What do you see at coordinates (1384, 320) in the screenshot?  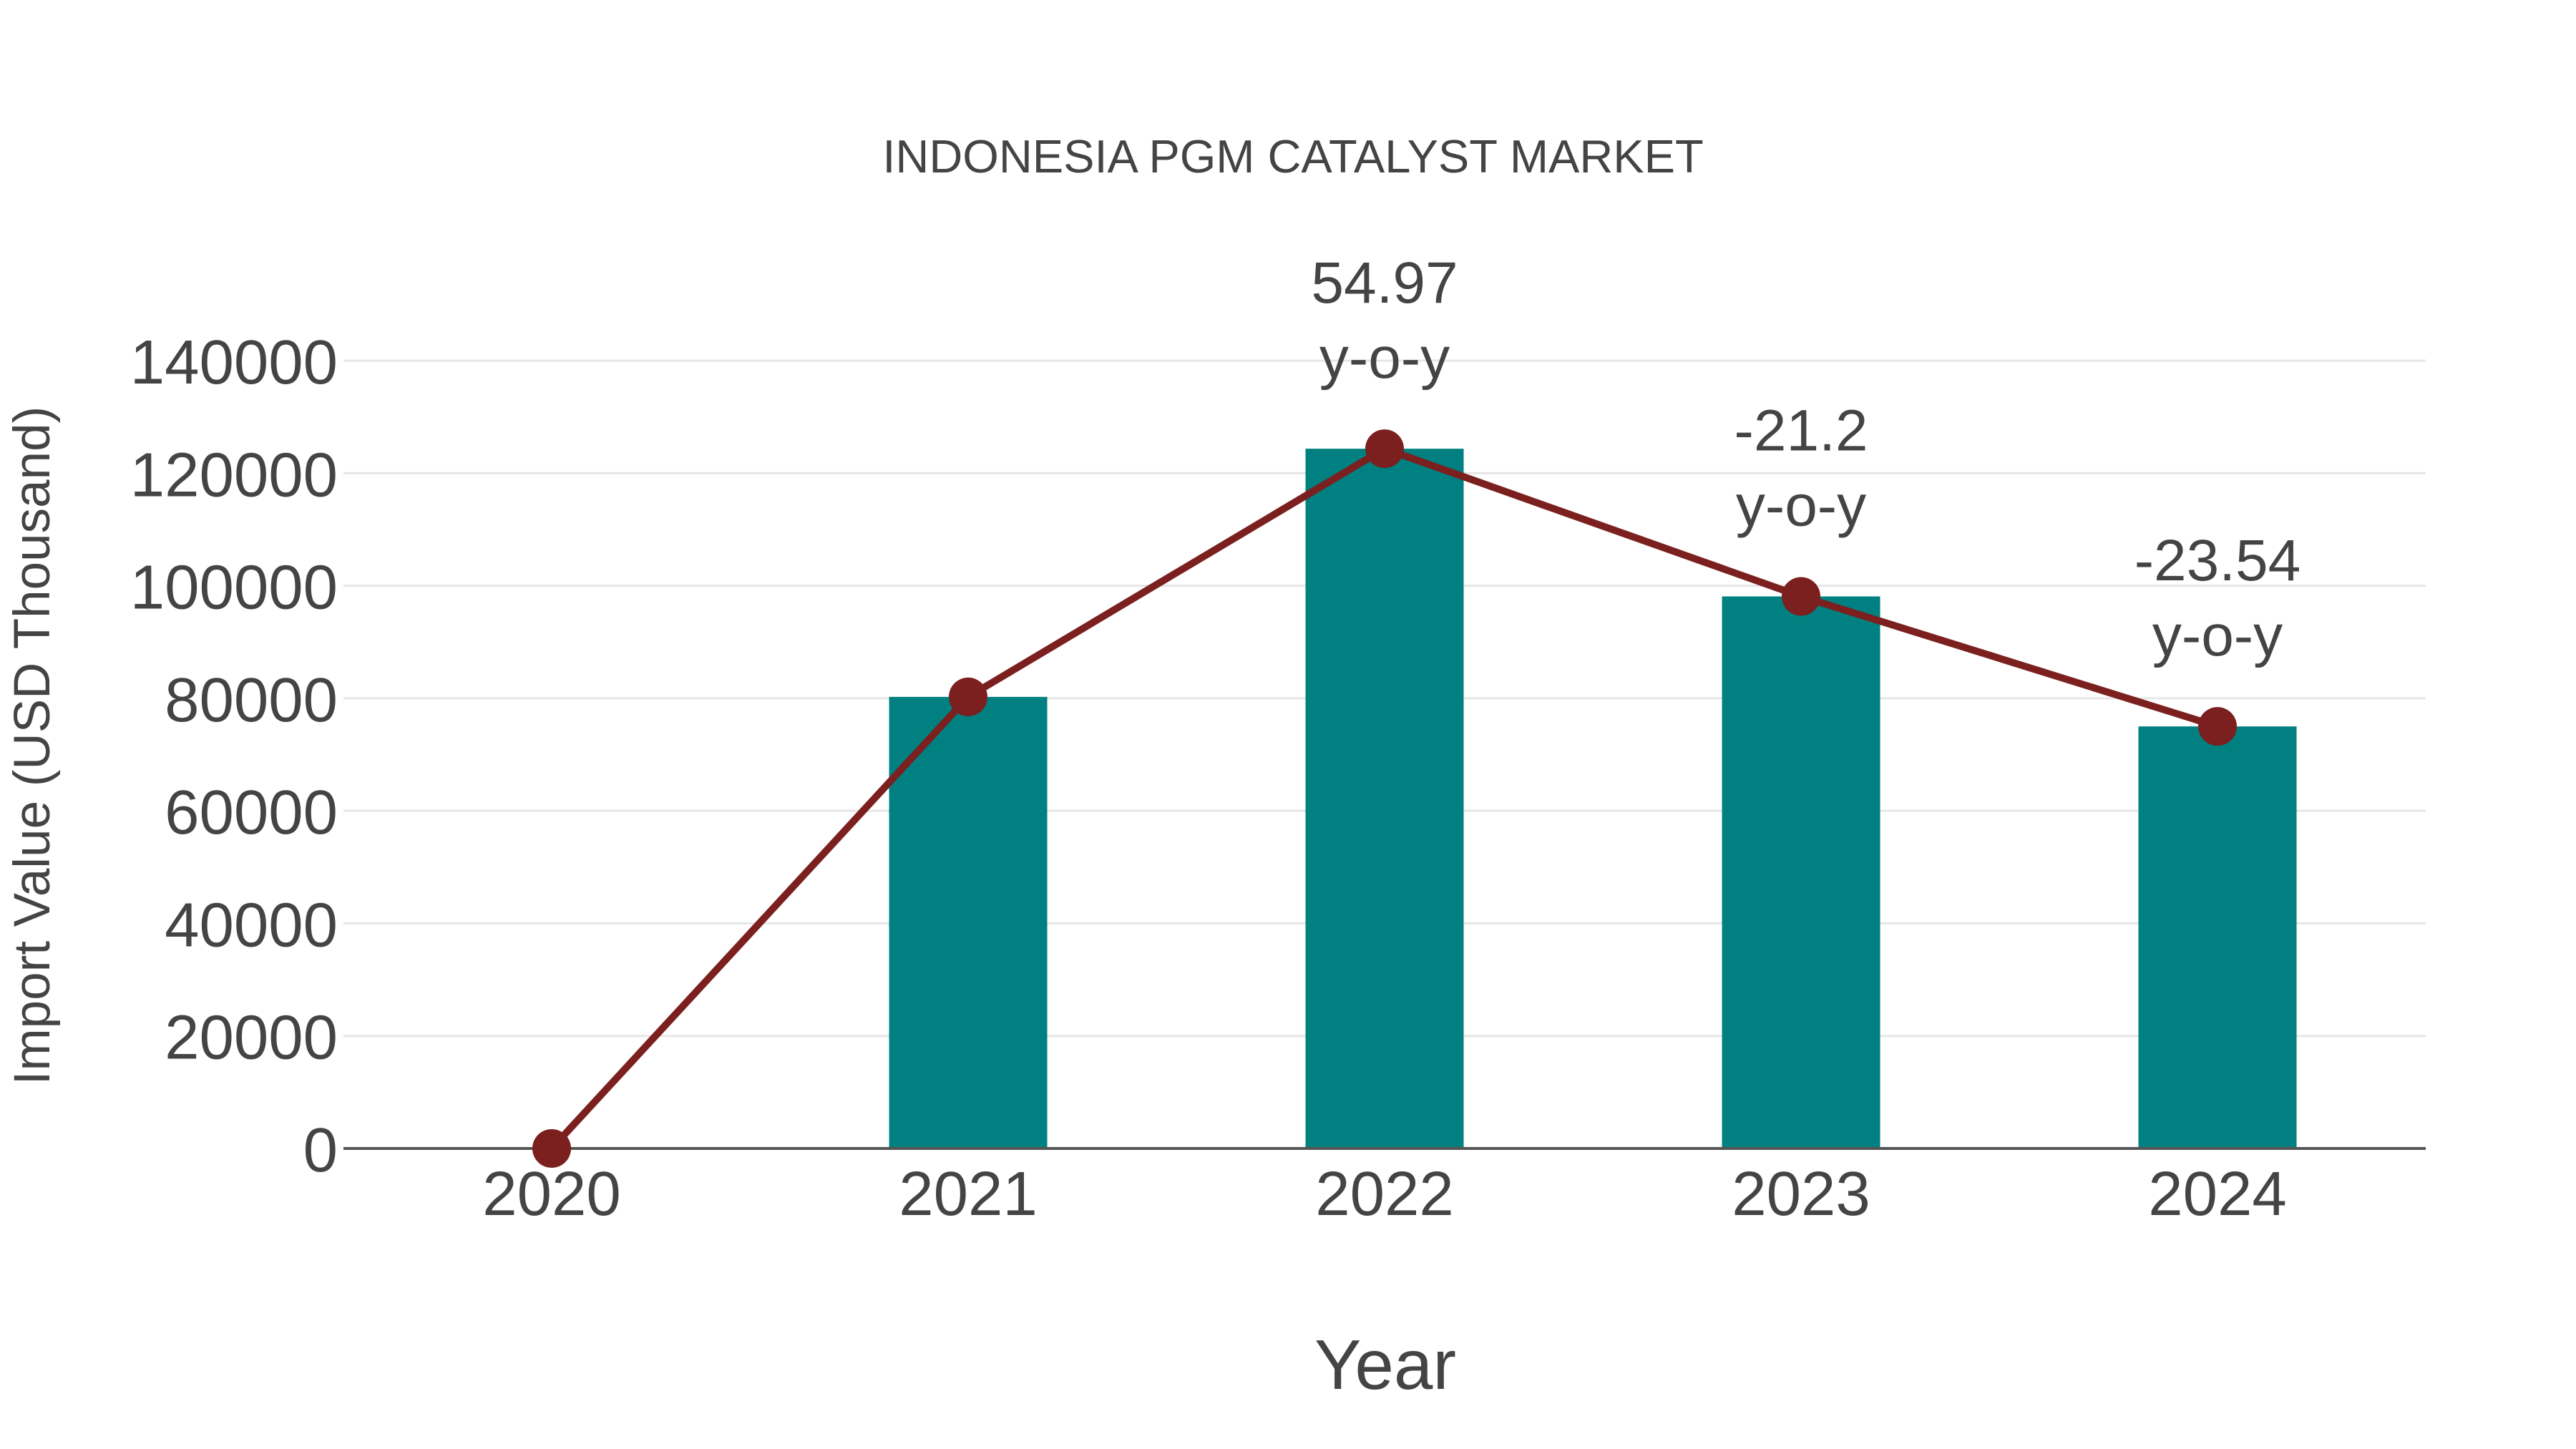 I see `yoy-annotation: 54.97 y-o-y` at bounding box center [1384, 320].